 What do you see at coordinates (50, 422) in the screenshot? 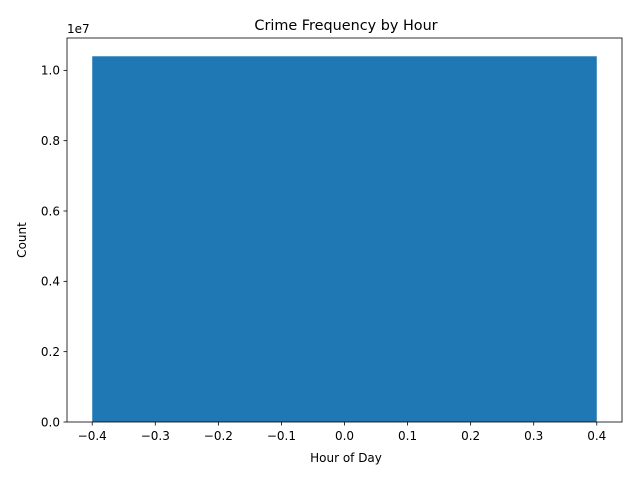
I see `y-tick-label: 0.0` at bounding box center [50, 422].